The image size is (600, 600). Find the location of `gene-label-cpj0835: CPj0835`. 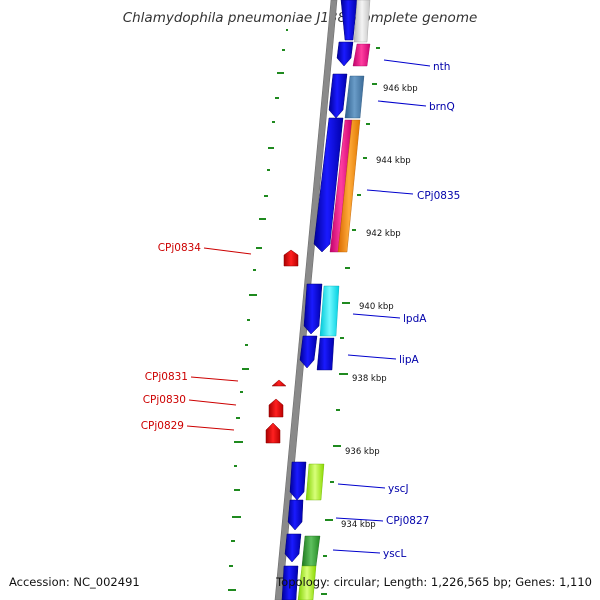

gene-label-cpj0835: CPj0835 is located at coordinates (438, 196).